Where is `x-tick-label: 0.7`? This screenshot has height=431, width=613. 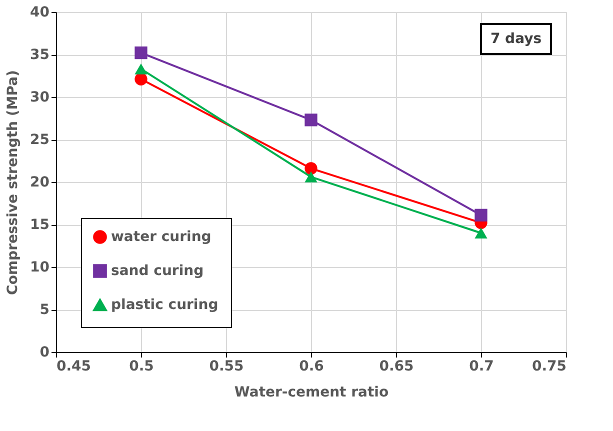 x-tick-label: 0.7 is located at coordinates (481, 366).